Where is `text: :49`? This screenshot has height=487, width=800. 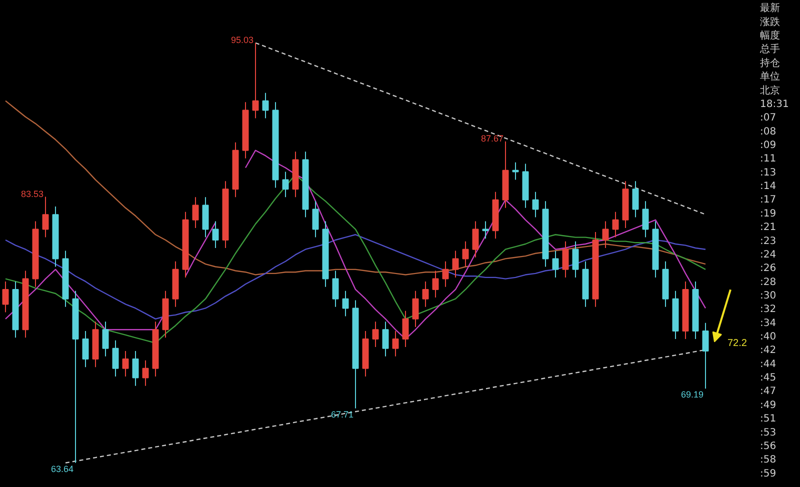
text: :49 is located at coordinates (768, 405).